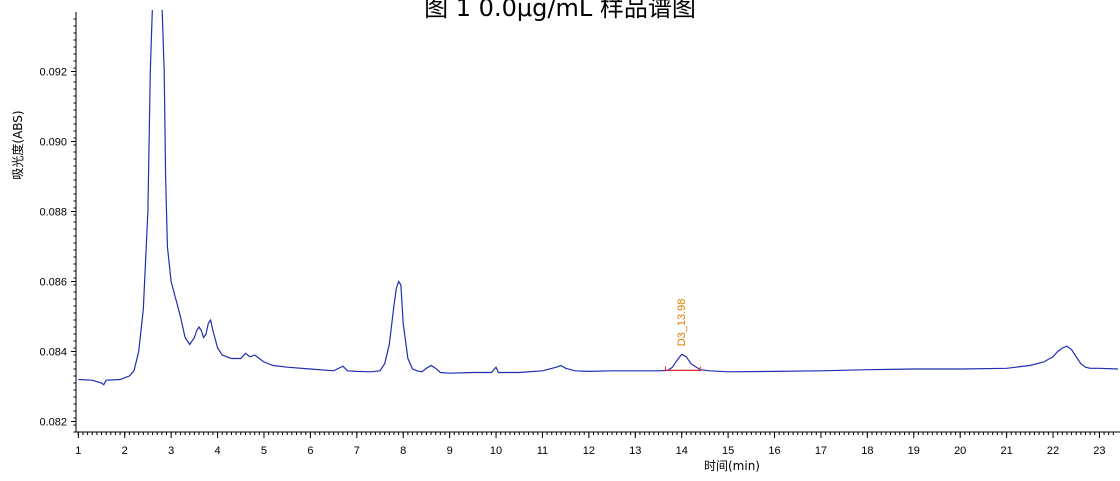 The height and width of the screenshot is (481, 1120). I want to click on y-axis-ticks: 0.082 0.084 0.086 0.088 0.090 0.092, so click(57, 225).